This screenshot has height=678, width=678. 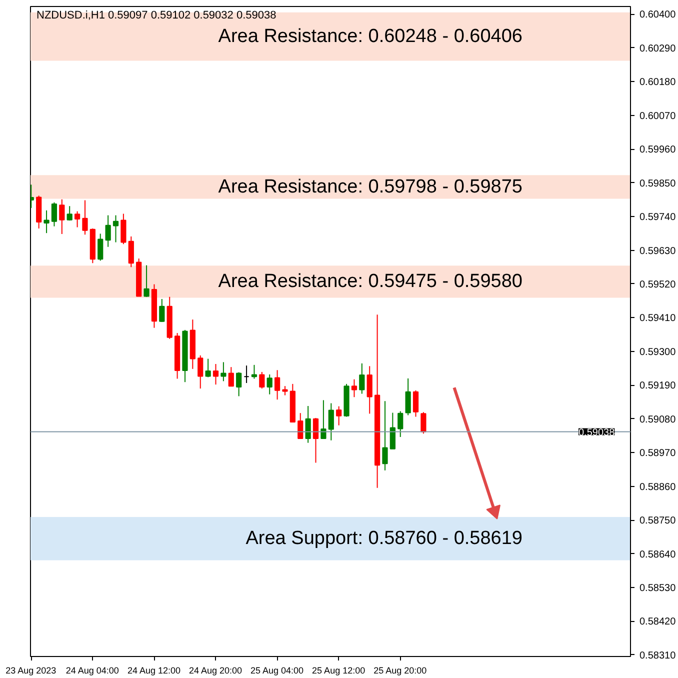 What do you see at coordinates (215, 671) in the screenshot?
I see `x-tick-label: 24 Aug 20:00` at bounding box center [215, 671].